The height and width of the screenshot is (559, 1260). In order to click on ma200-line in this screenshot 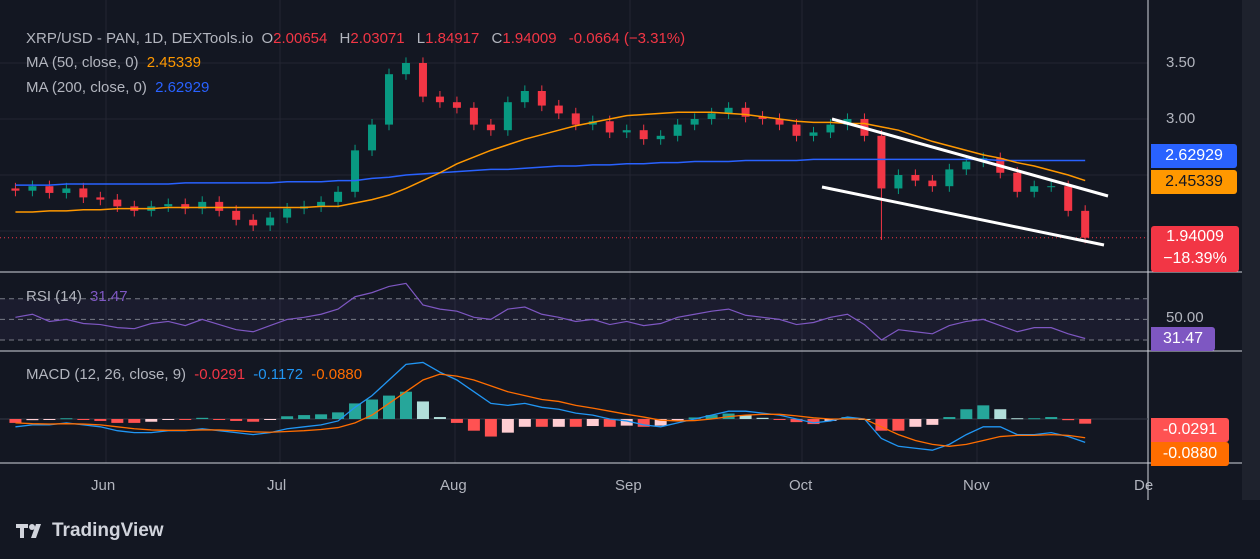, I will do `click(550, 172)`.